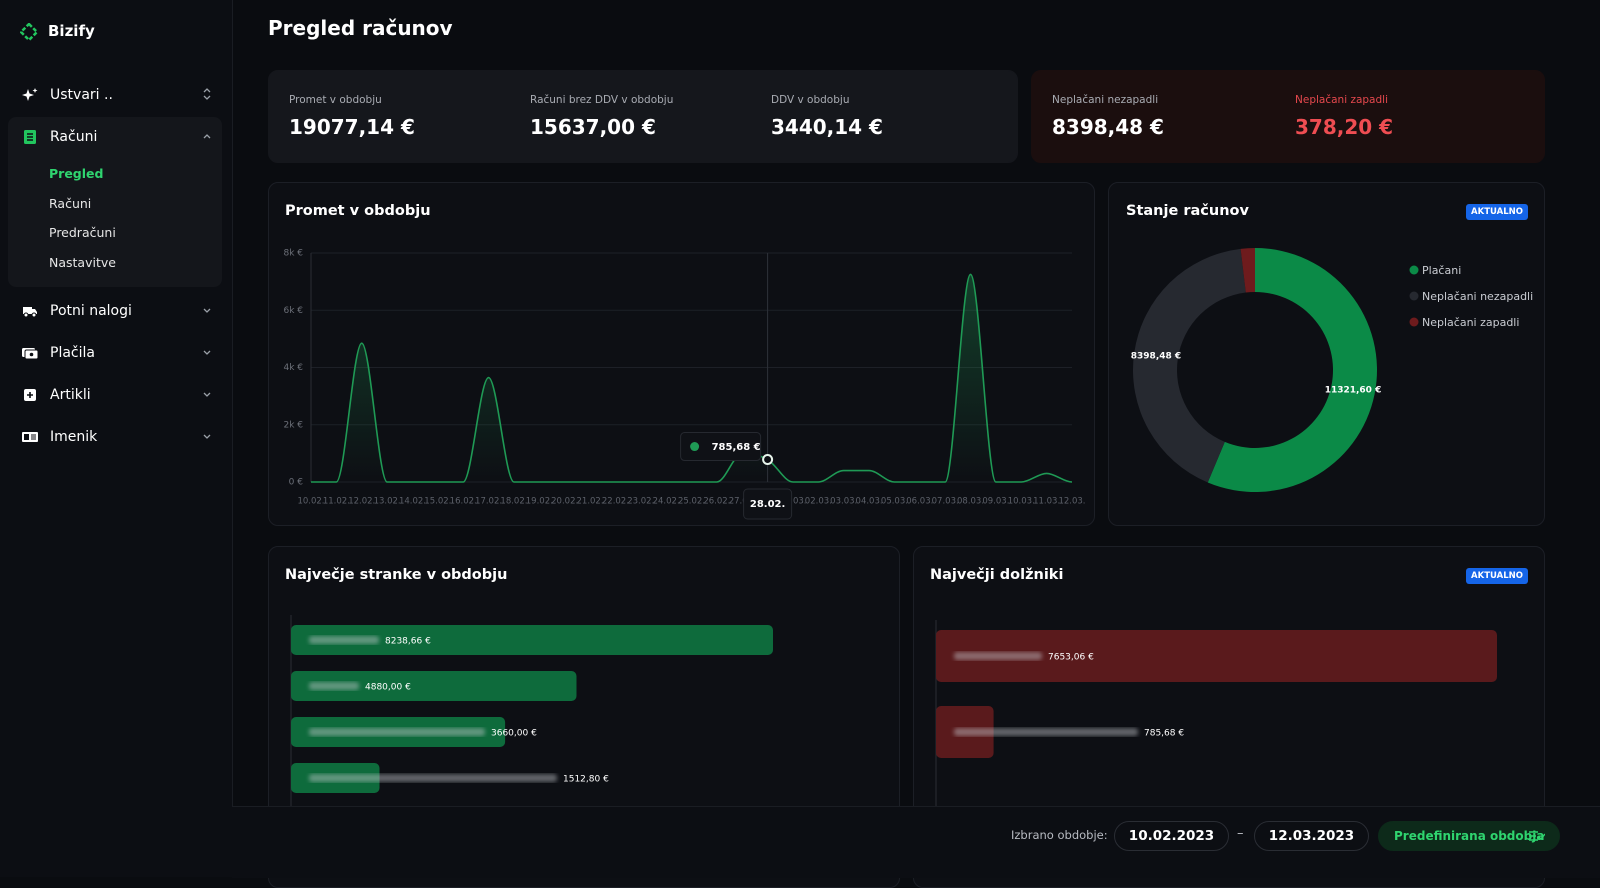  I want to click on x-tick-label: 22.02., so click(615, 502).